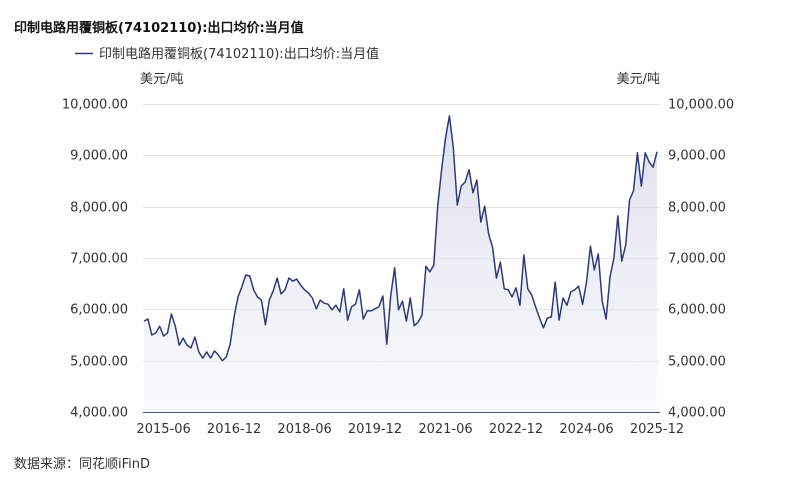 The width and height of the screenshot is (800, 488). Describe the element at coordinates (234, 429) in the screenshot. I see `x-tick-label: 2016-12` at that location.